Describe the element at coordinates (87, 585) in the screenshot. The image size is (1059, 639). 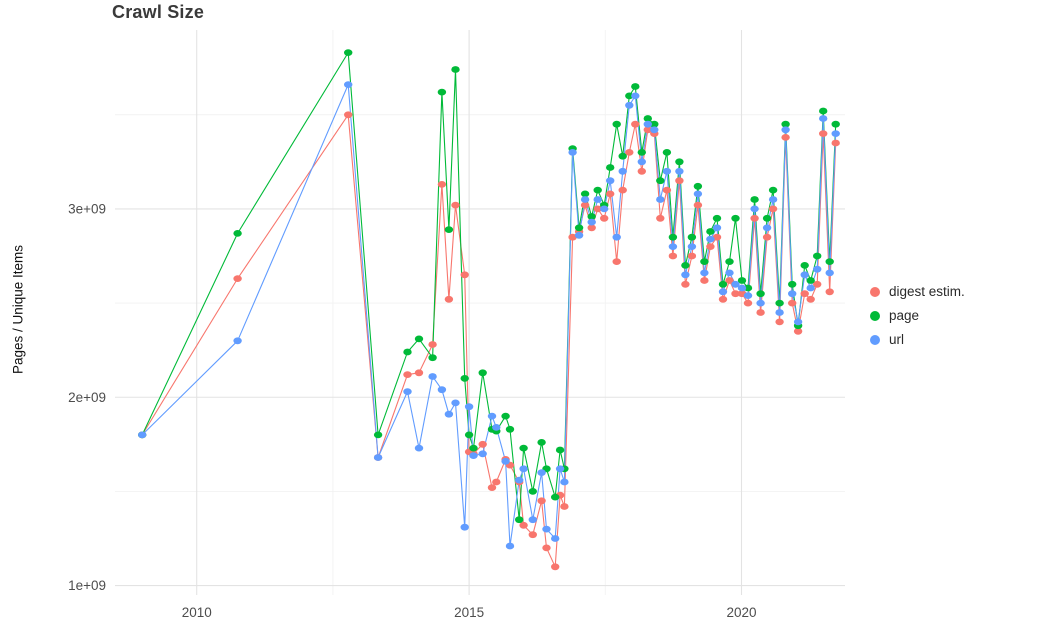
I see `y-axis-tick-label: 1e+09` at that location.